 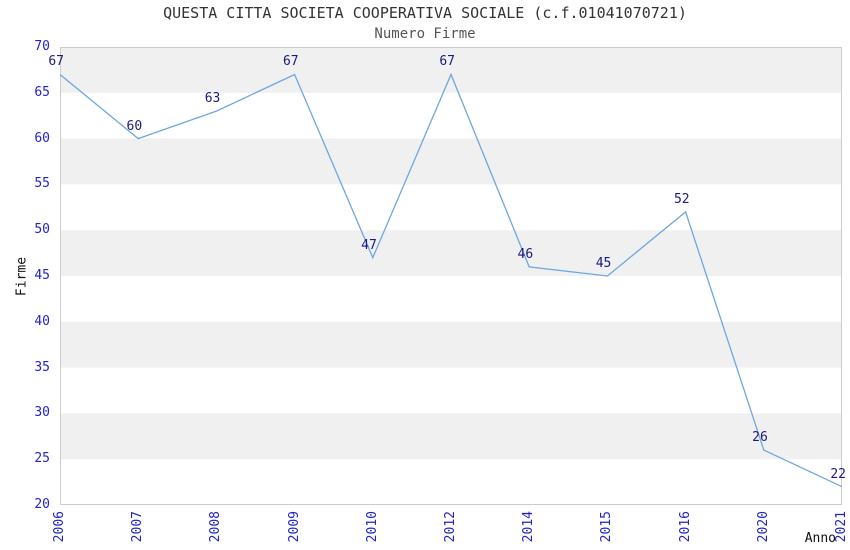 What do you see at coordinates (450, 527) in the screenshot?
I see `x-tick-label: 2012` at bounding box center [450, 527].